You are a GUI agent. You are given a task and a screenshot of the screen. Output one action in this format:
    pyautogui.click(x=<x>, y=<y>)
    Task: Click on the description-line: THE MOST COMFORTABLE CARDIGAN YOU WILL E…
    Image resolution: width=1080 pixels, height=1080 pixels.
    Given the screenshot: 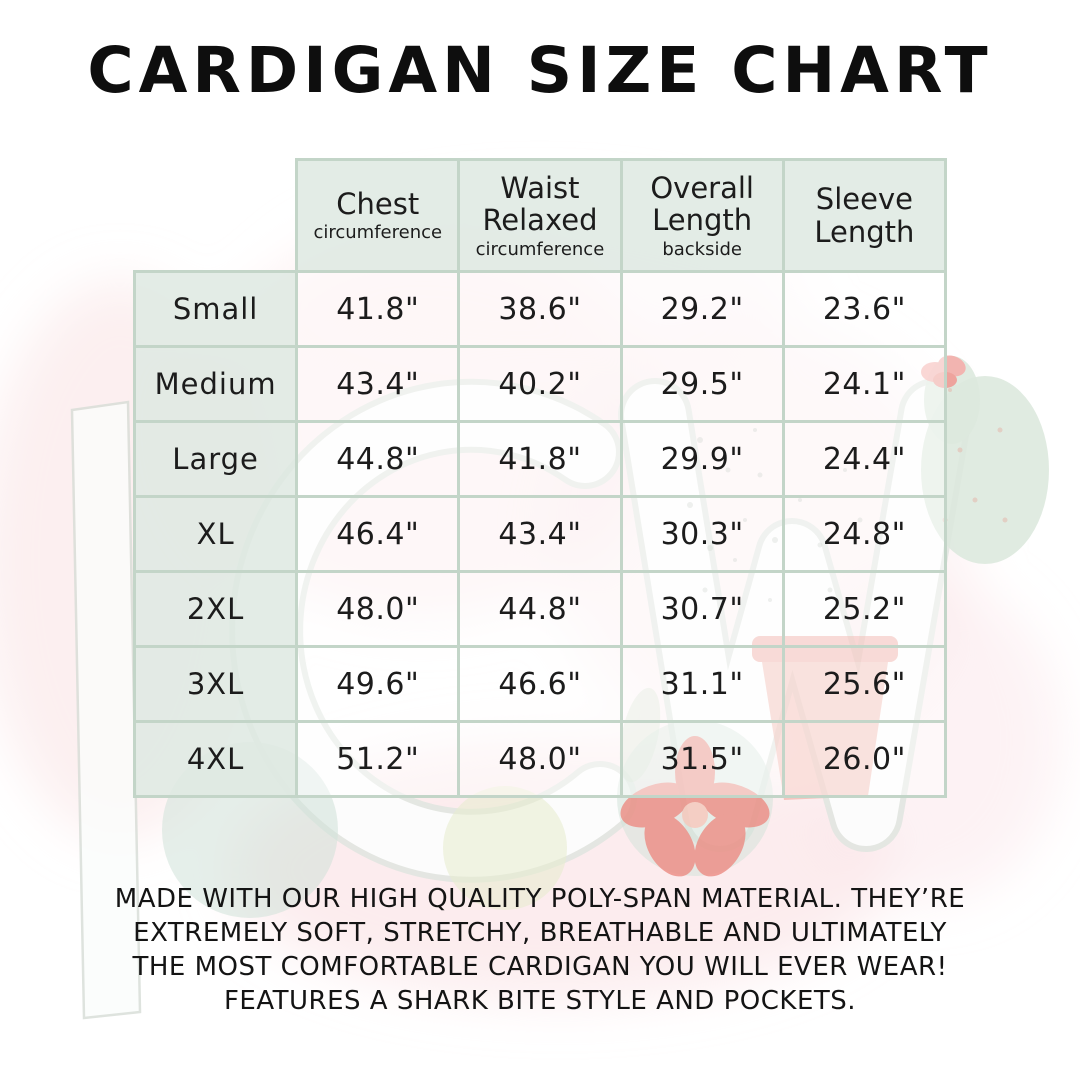 What is the action you would take?
    pyautogui.click(x=540, y=967)
    